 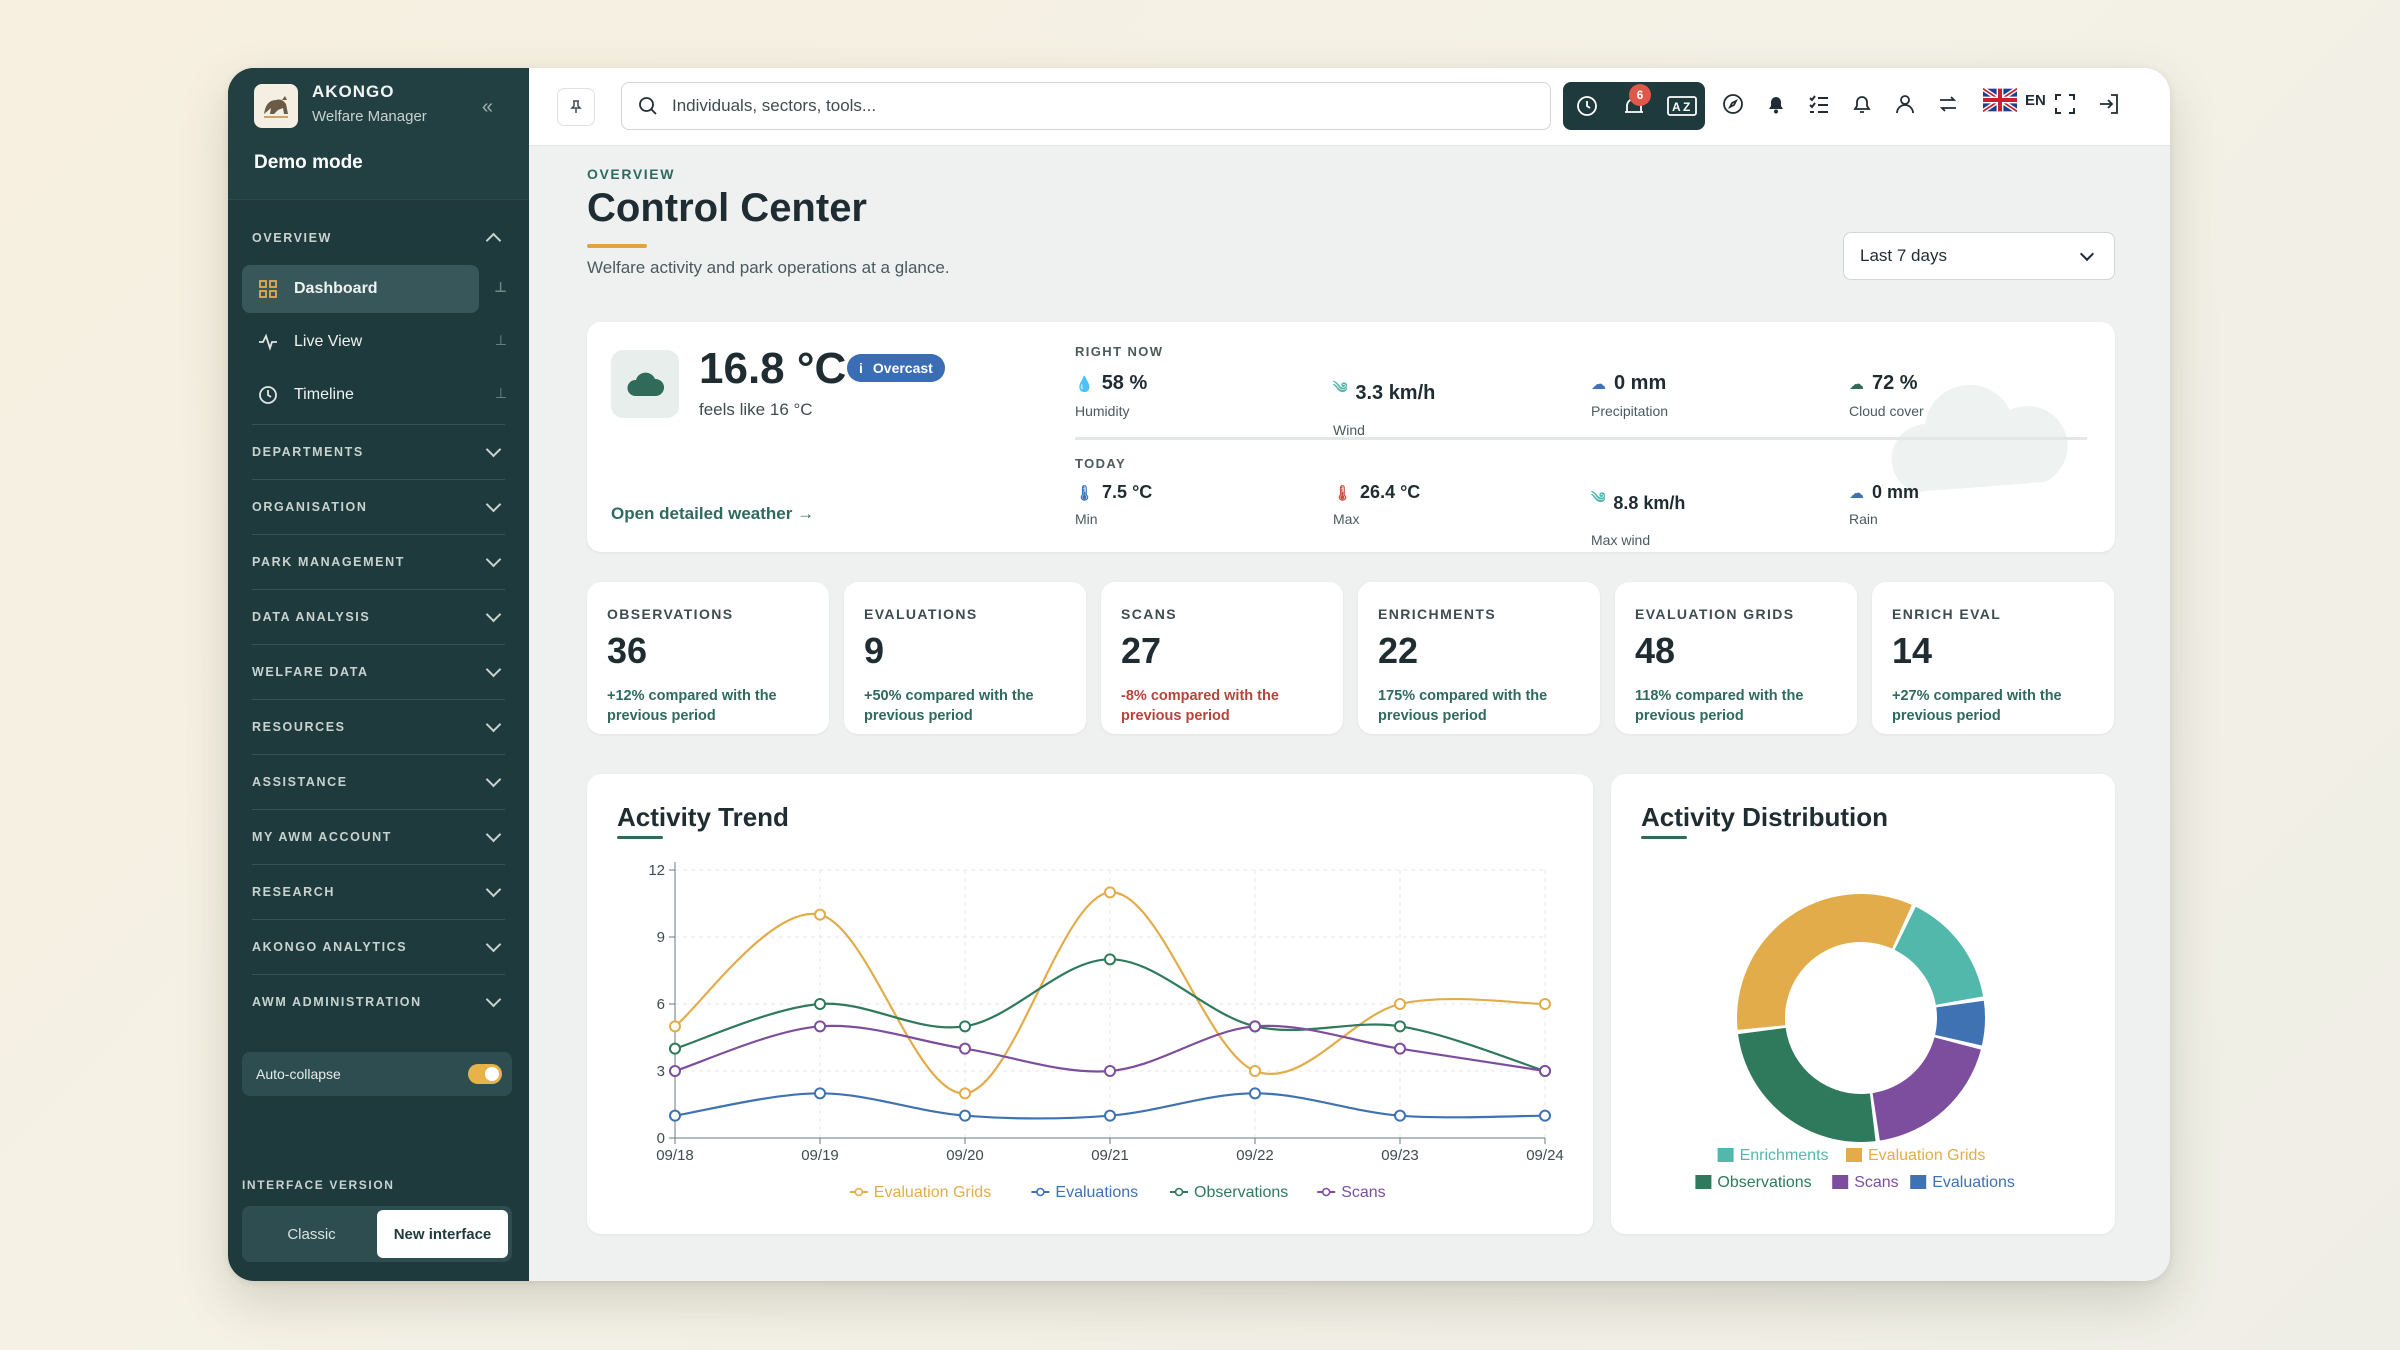 I want to click on sidebar-header: AKONGO Welfare Manager « Demo mode, so click(x=378, y=134).